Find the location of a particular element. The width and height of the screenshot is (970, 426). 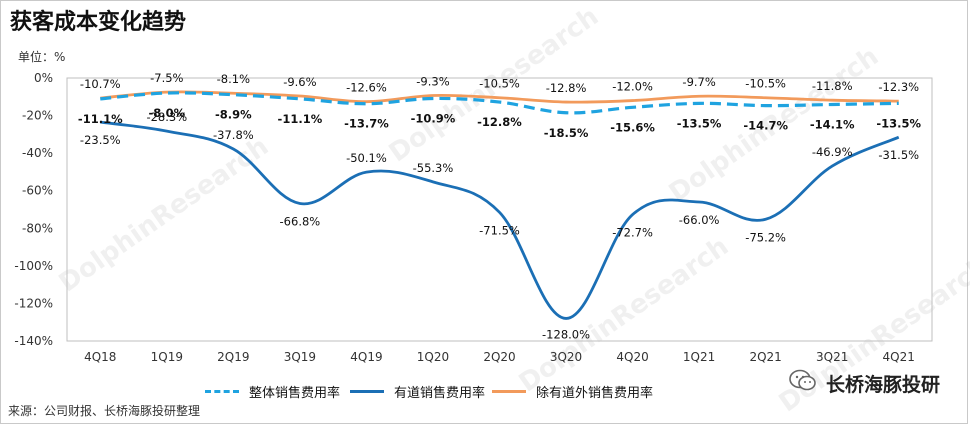

data-label: -28.3% is located at coordinates (166, 117).